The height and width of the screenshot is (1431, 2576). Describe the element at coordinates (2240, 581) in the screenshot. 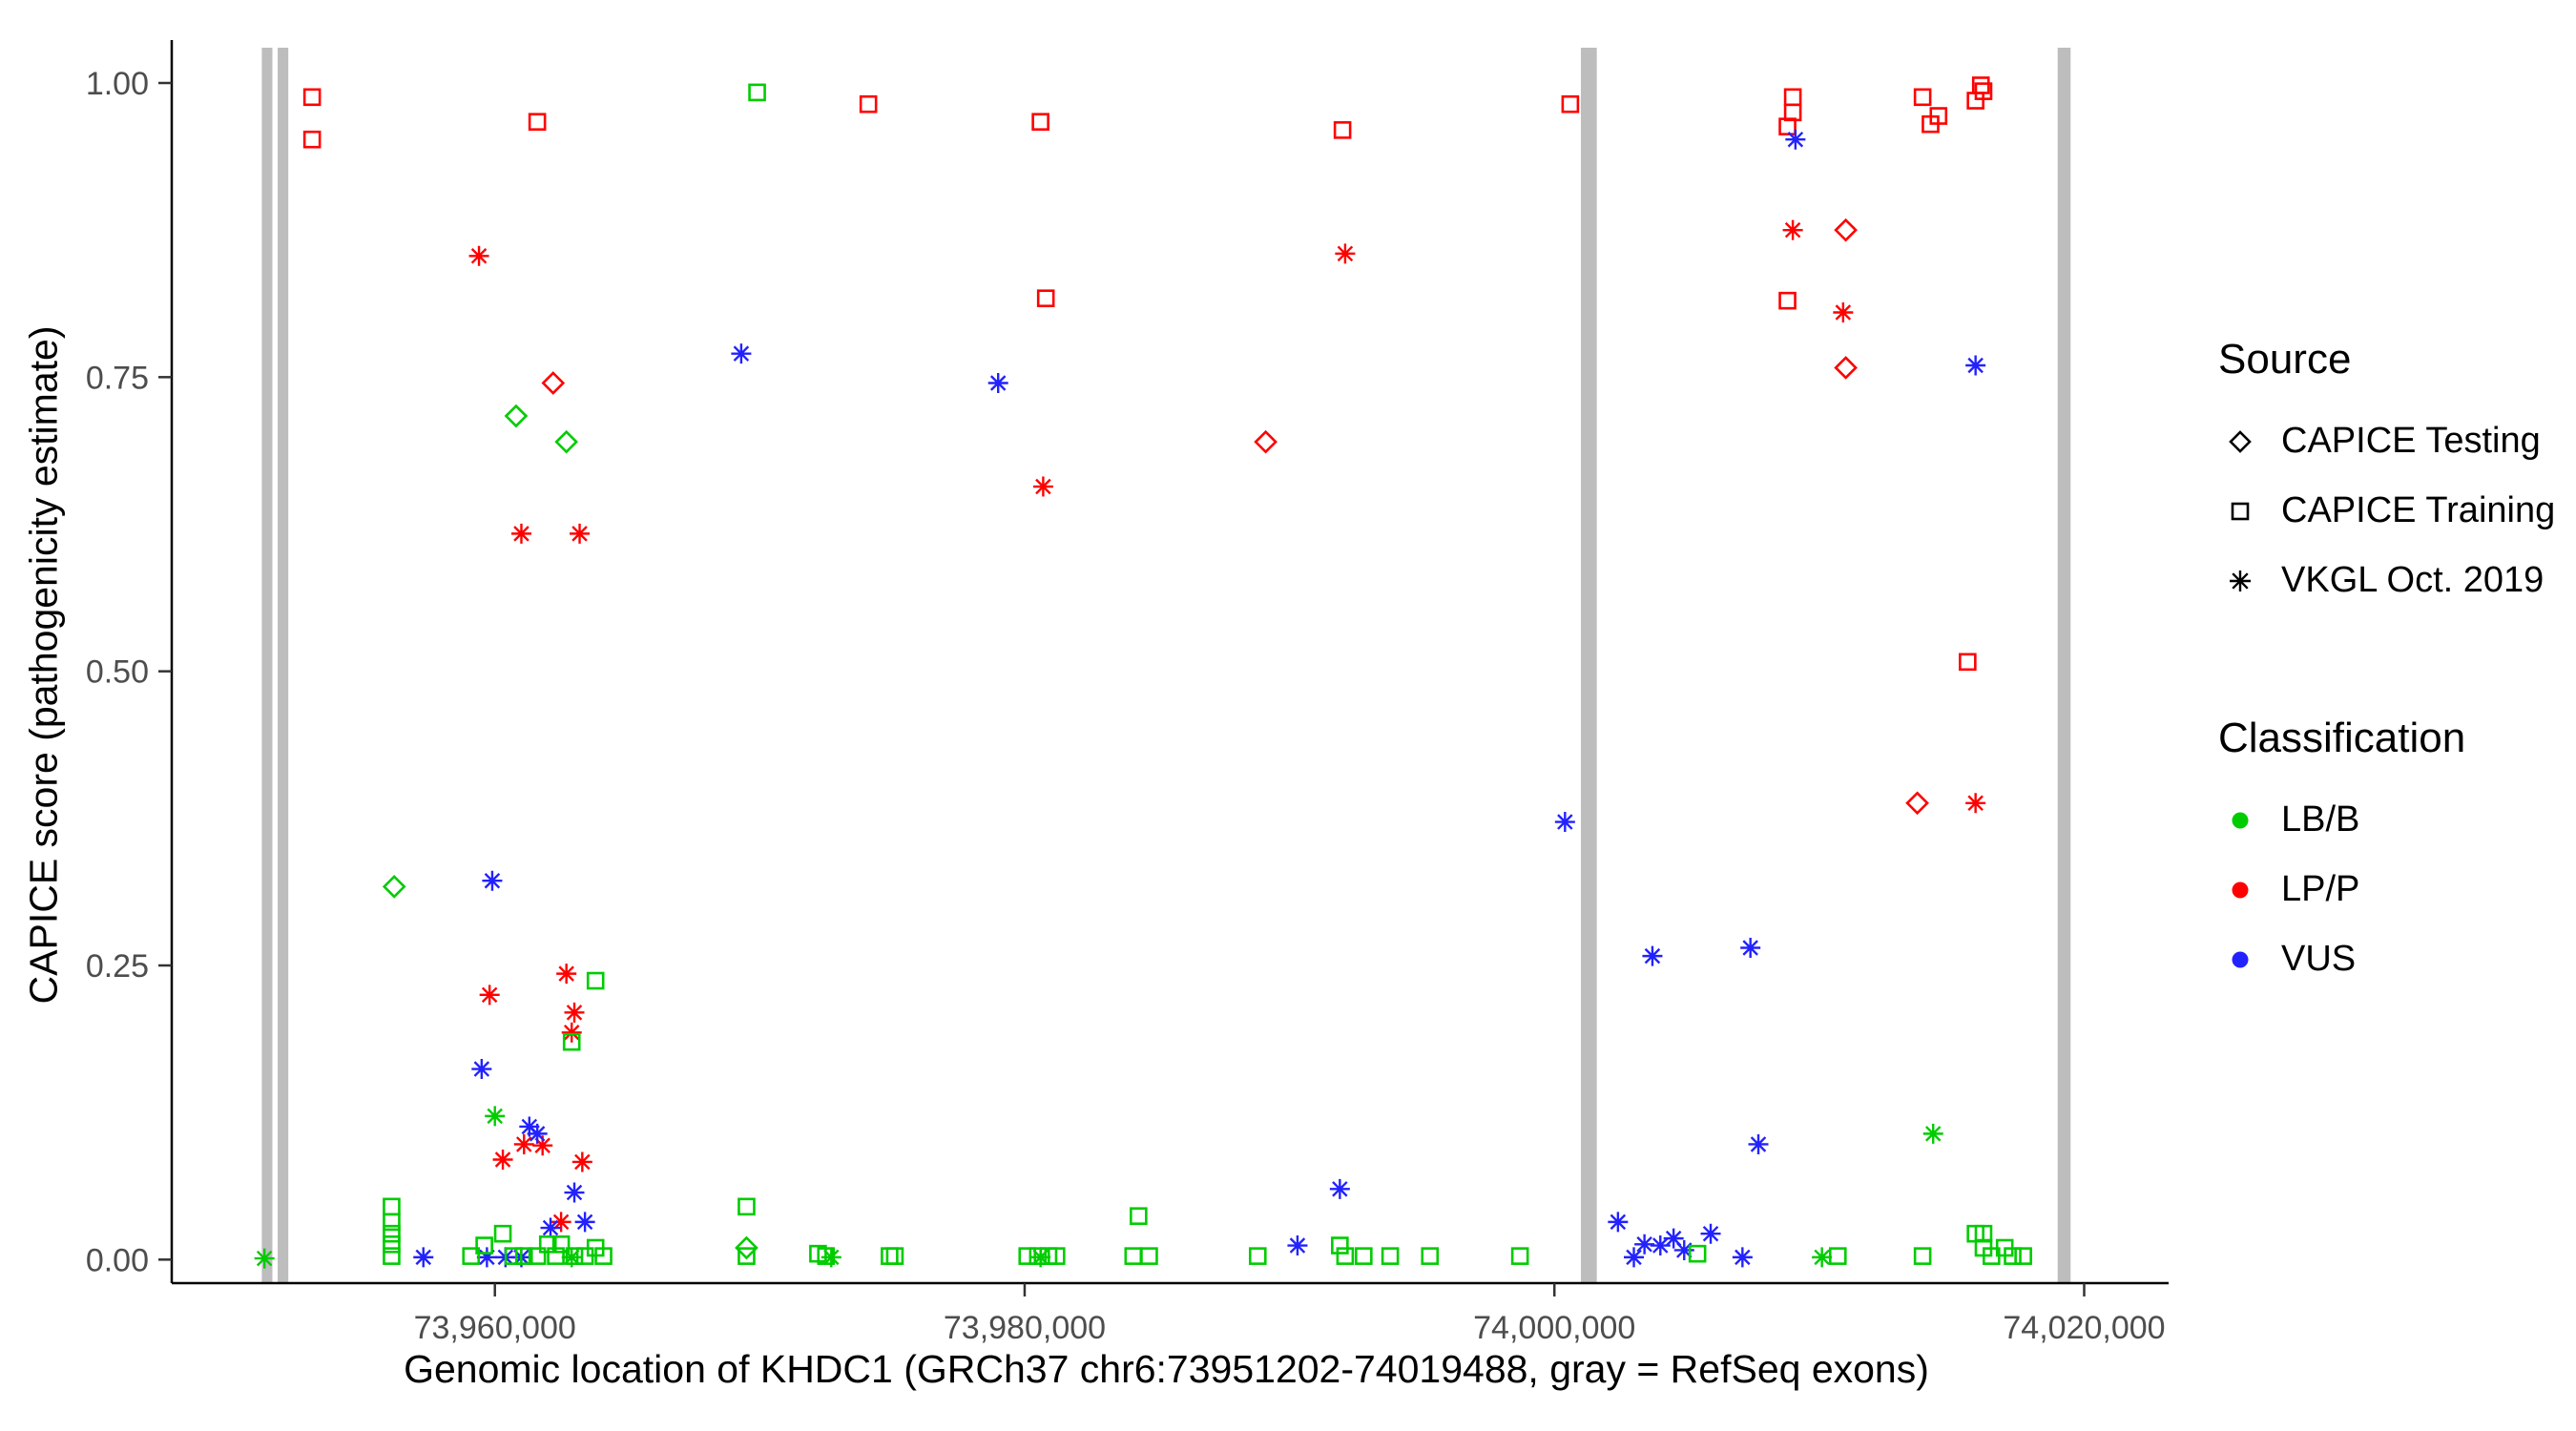

I see `asterisk-icon` at that location.